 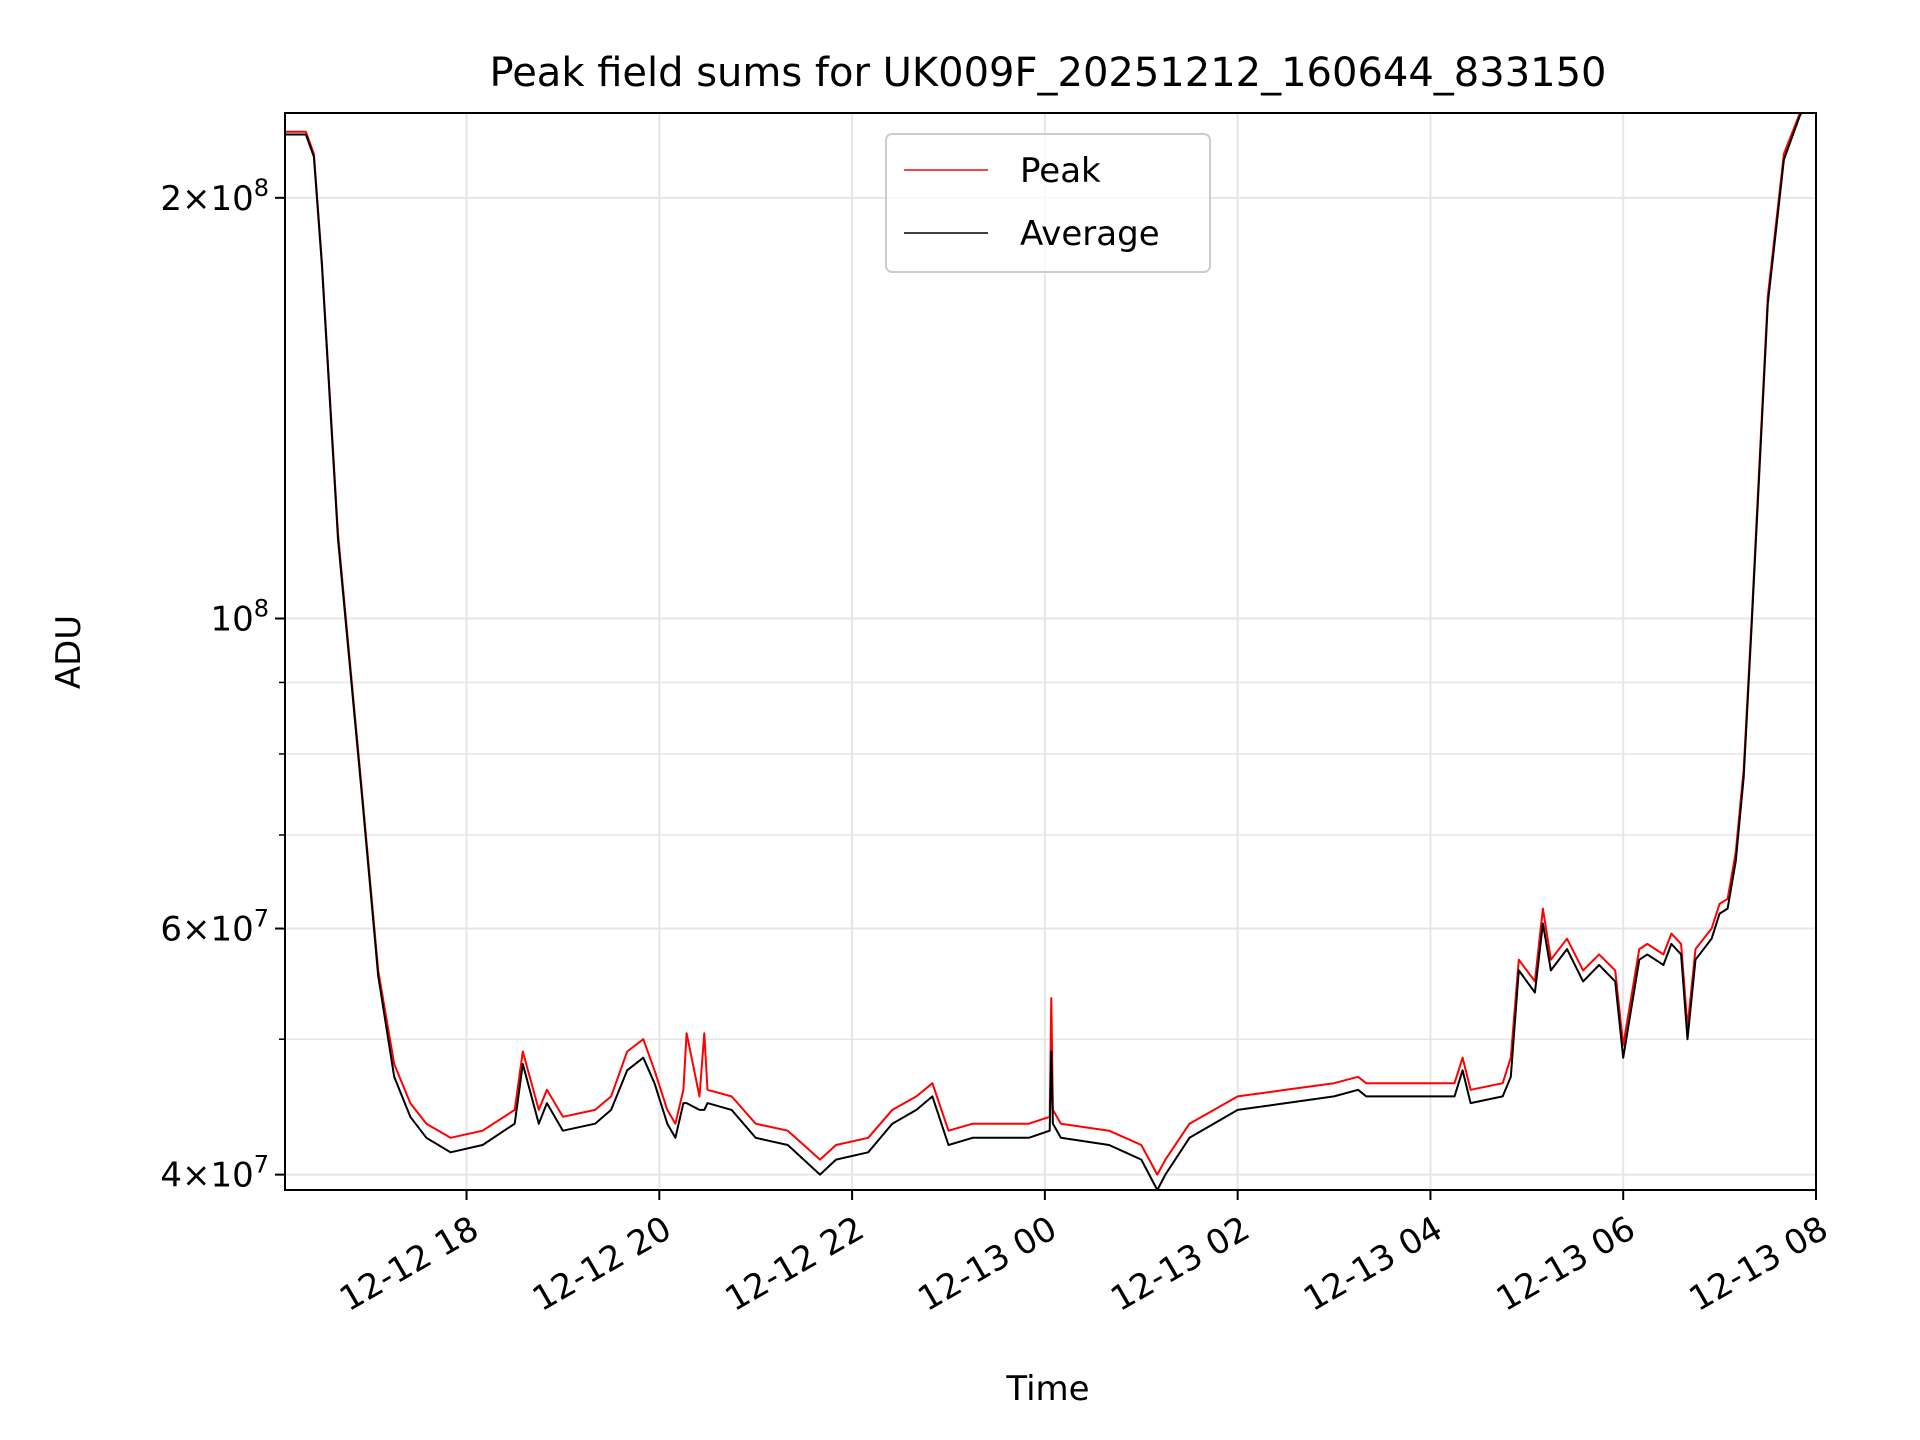 I want to click on legend-box, so click(x=1048, y=203).